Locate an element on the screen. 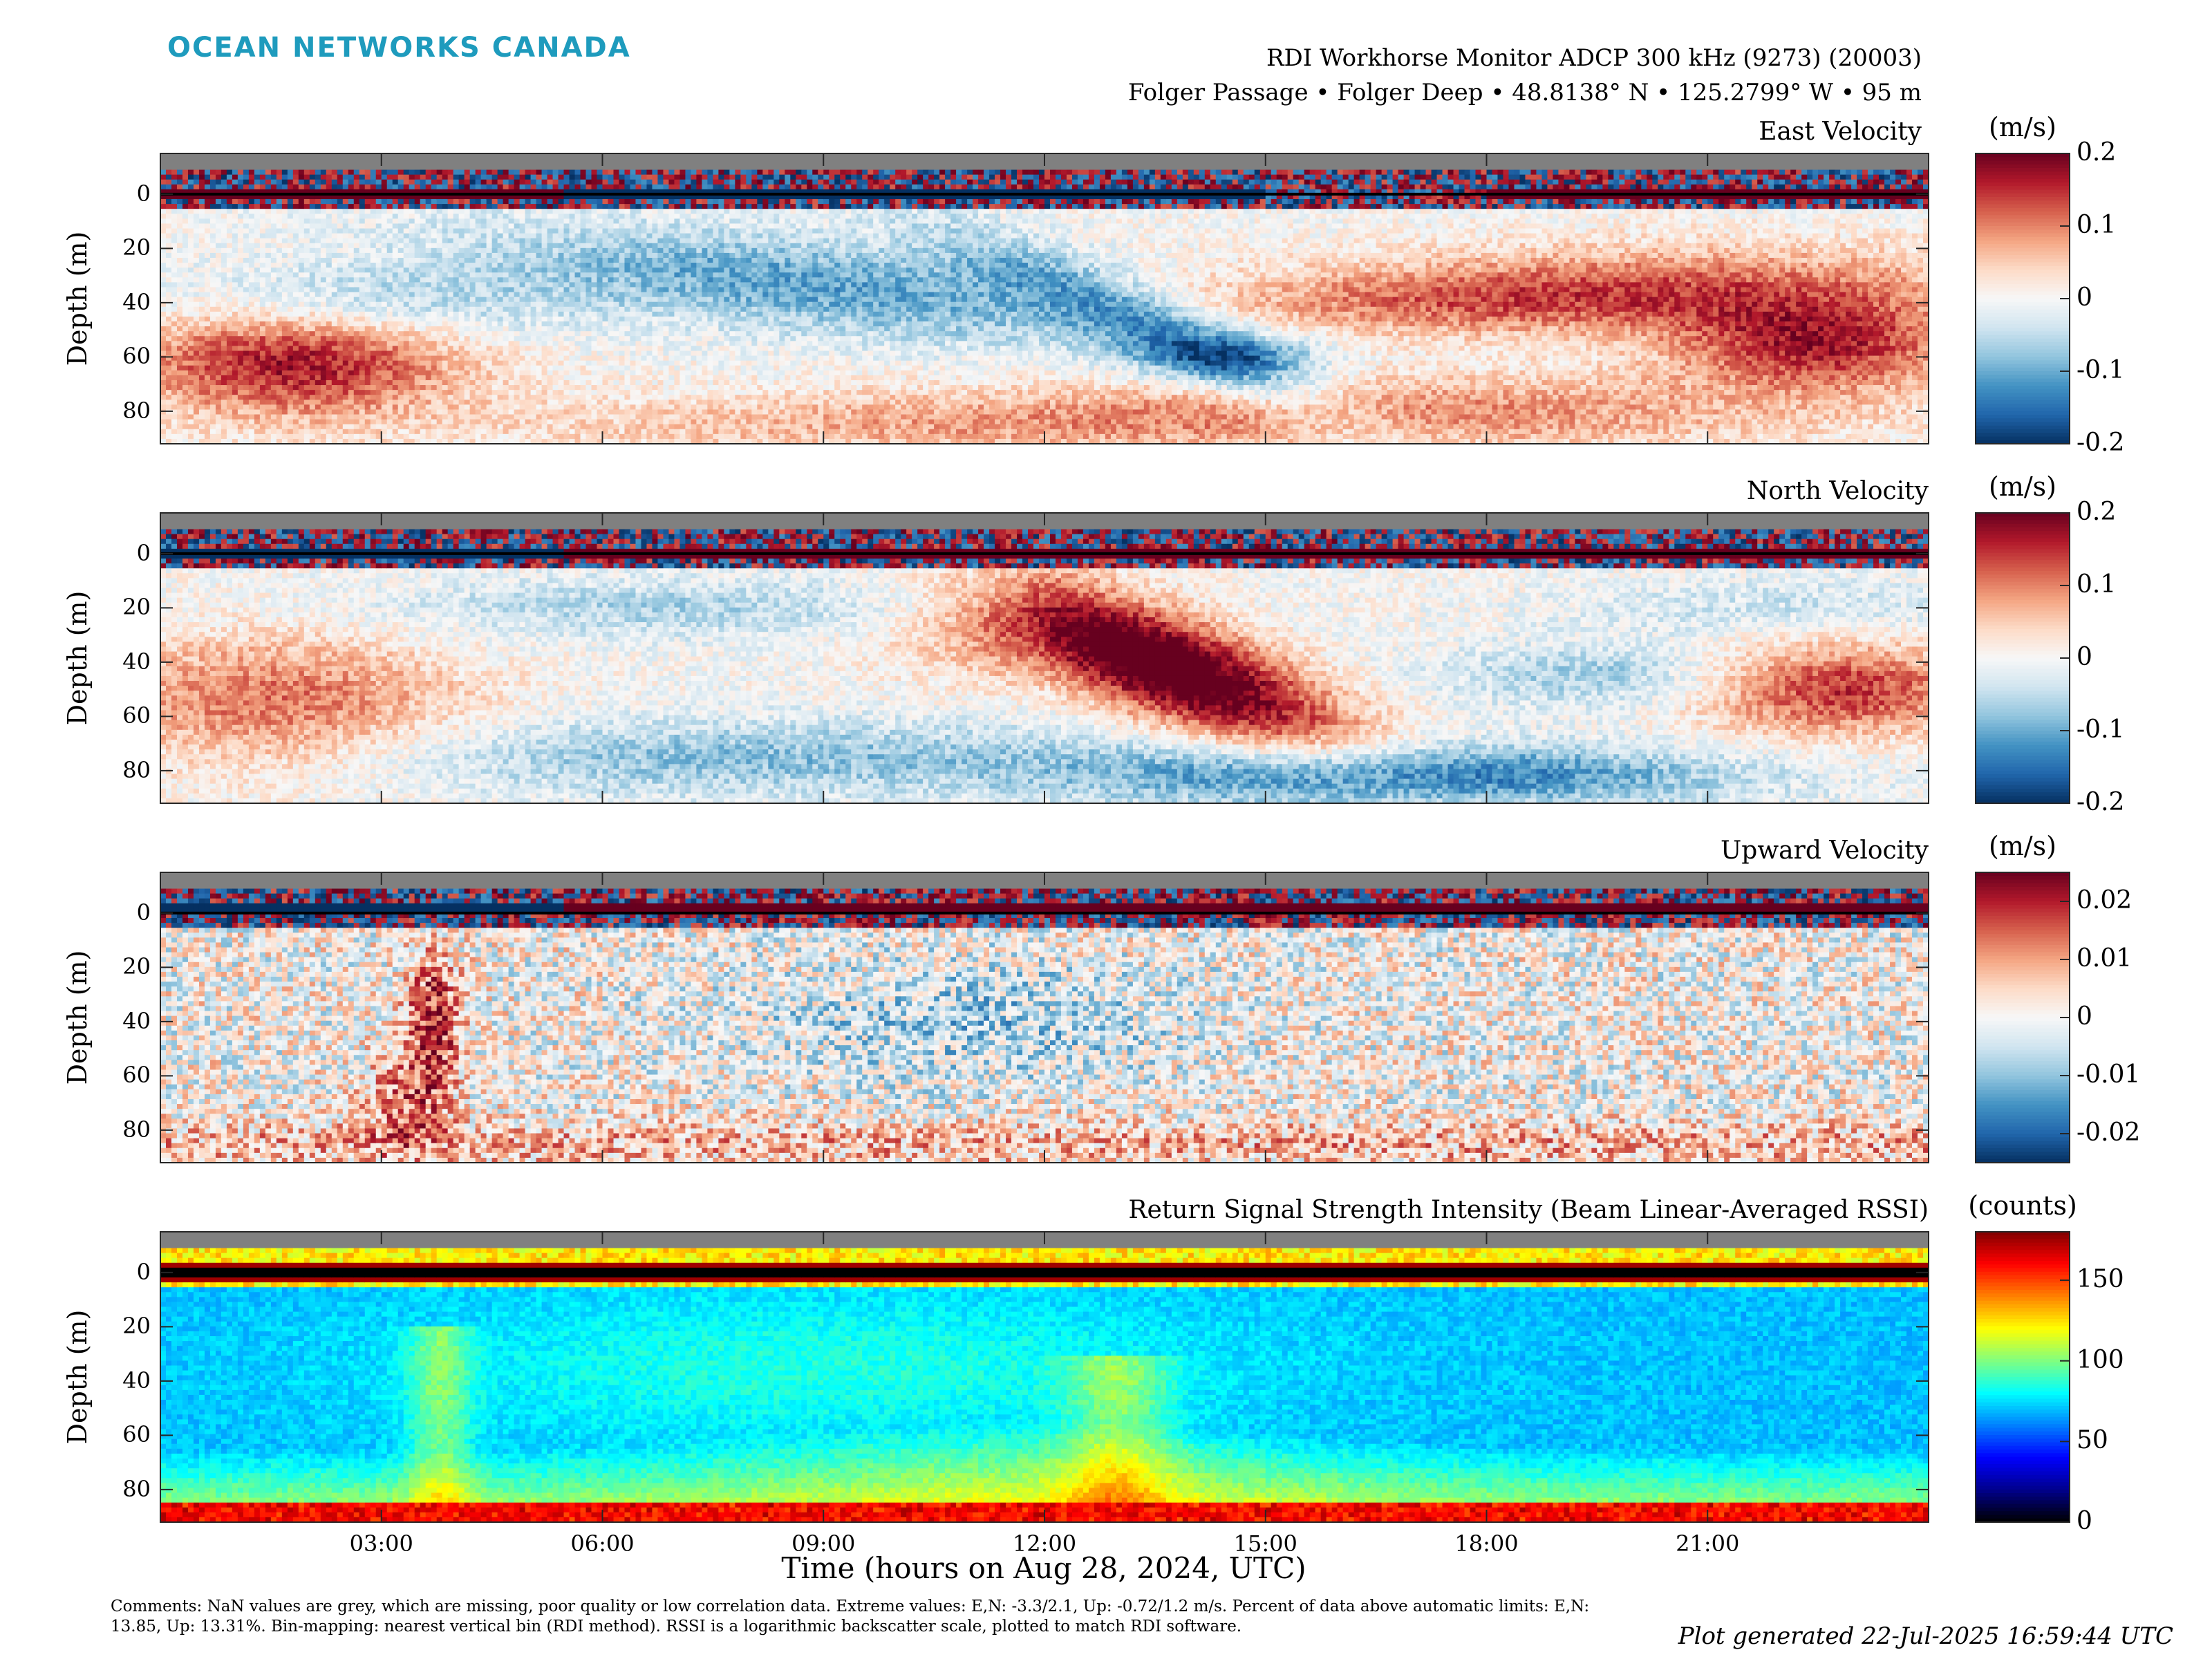 The height and width of the screenshot is (1659, 2212). panel-3-heatmap is located at coordinates (1044, 1018).